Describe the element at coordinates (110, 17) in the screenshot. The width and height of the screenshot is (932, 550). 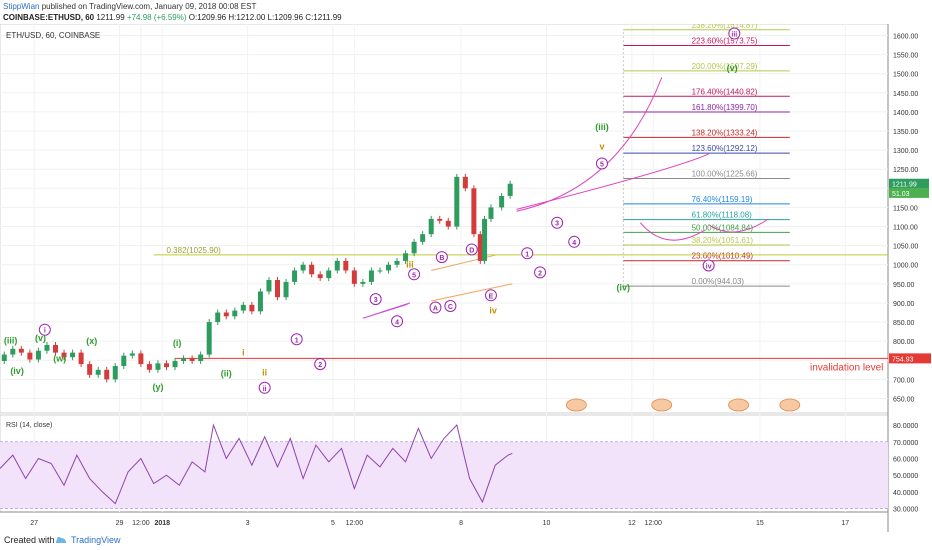
I see `last-price: 1211.99` at that location.